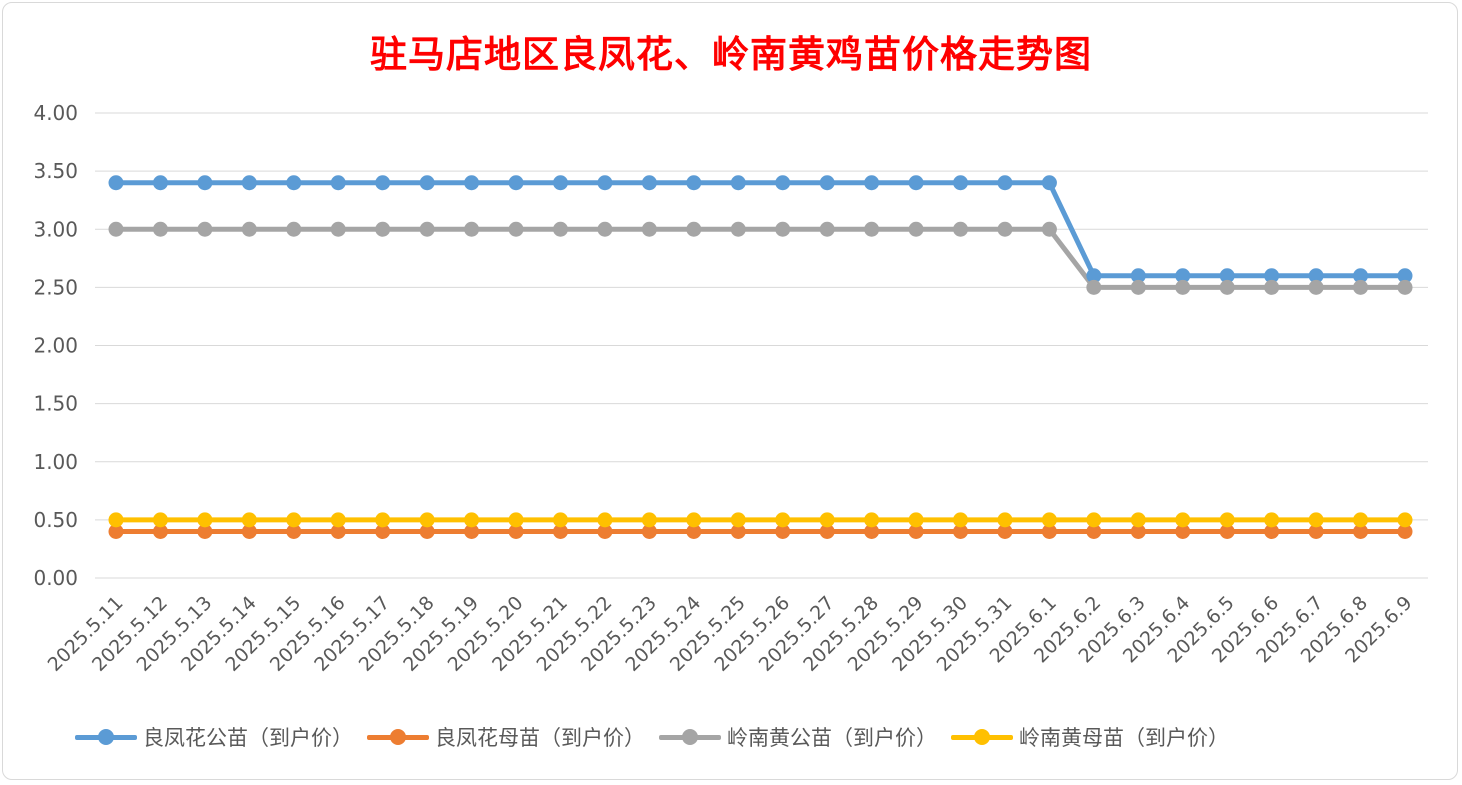 The width and height of the screenshot is (1462, 785). Describe the element at coordinates (540, 738) in the screenshot. I see `legend-label: 良凤花母苗（到户价）` at that location.